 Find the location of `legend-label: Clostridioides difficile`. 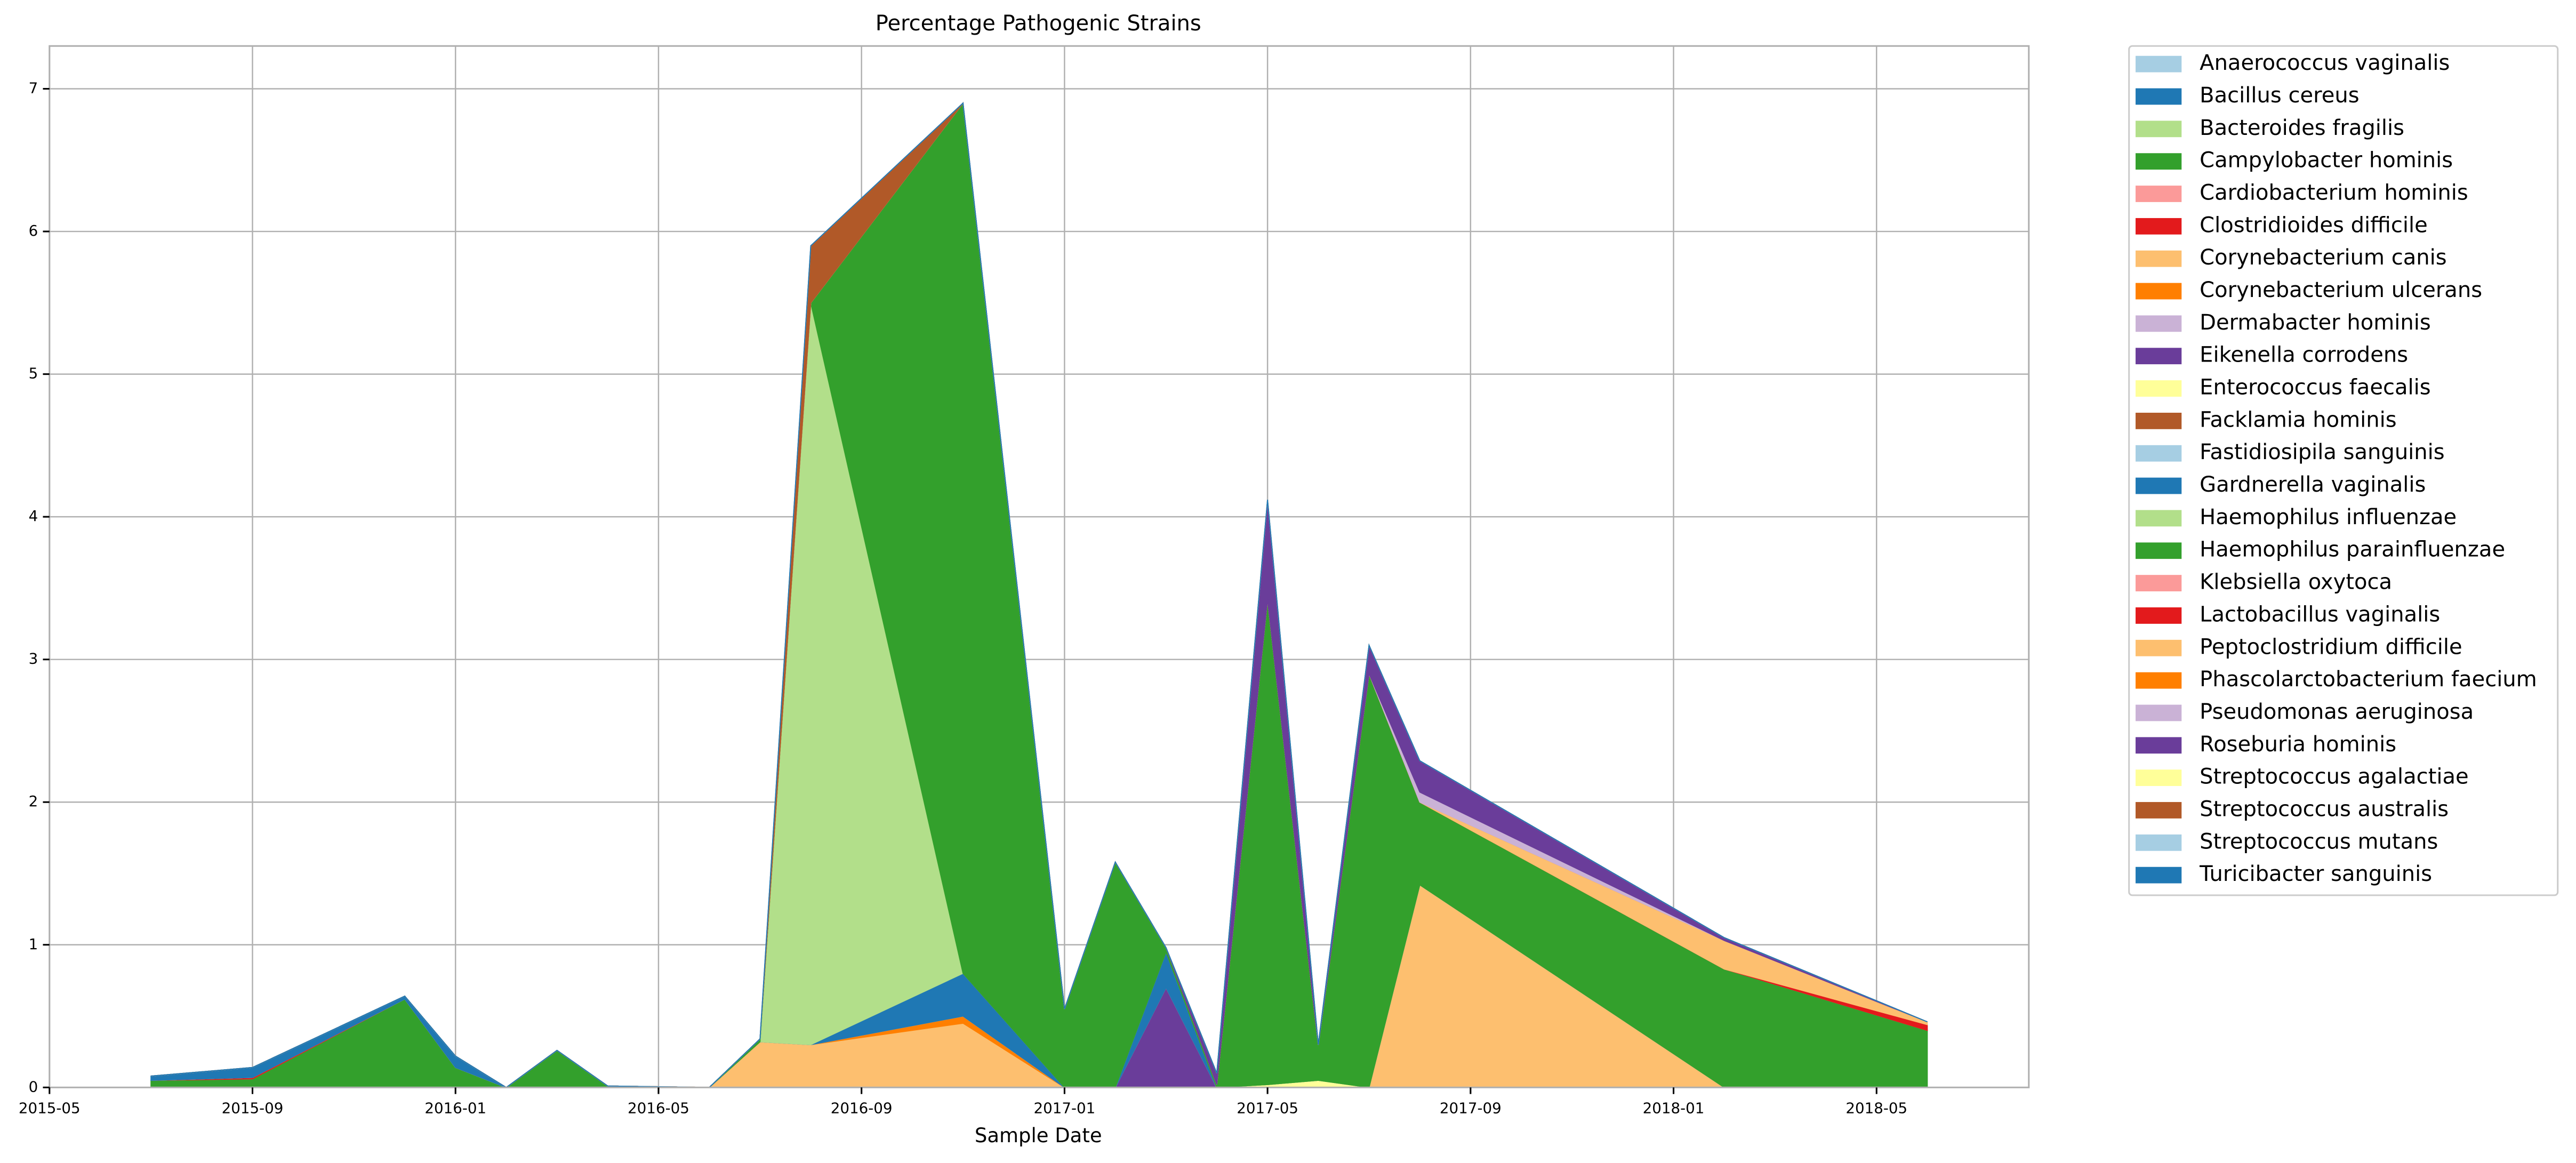

legend-label: Clostridioides difficile is located at coordinates (2314, 225).